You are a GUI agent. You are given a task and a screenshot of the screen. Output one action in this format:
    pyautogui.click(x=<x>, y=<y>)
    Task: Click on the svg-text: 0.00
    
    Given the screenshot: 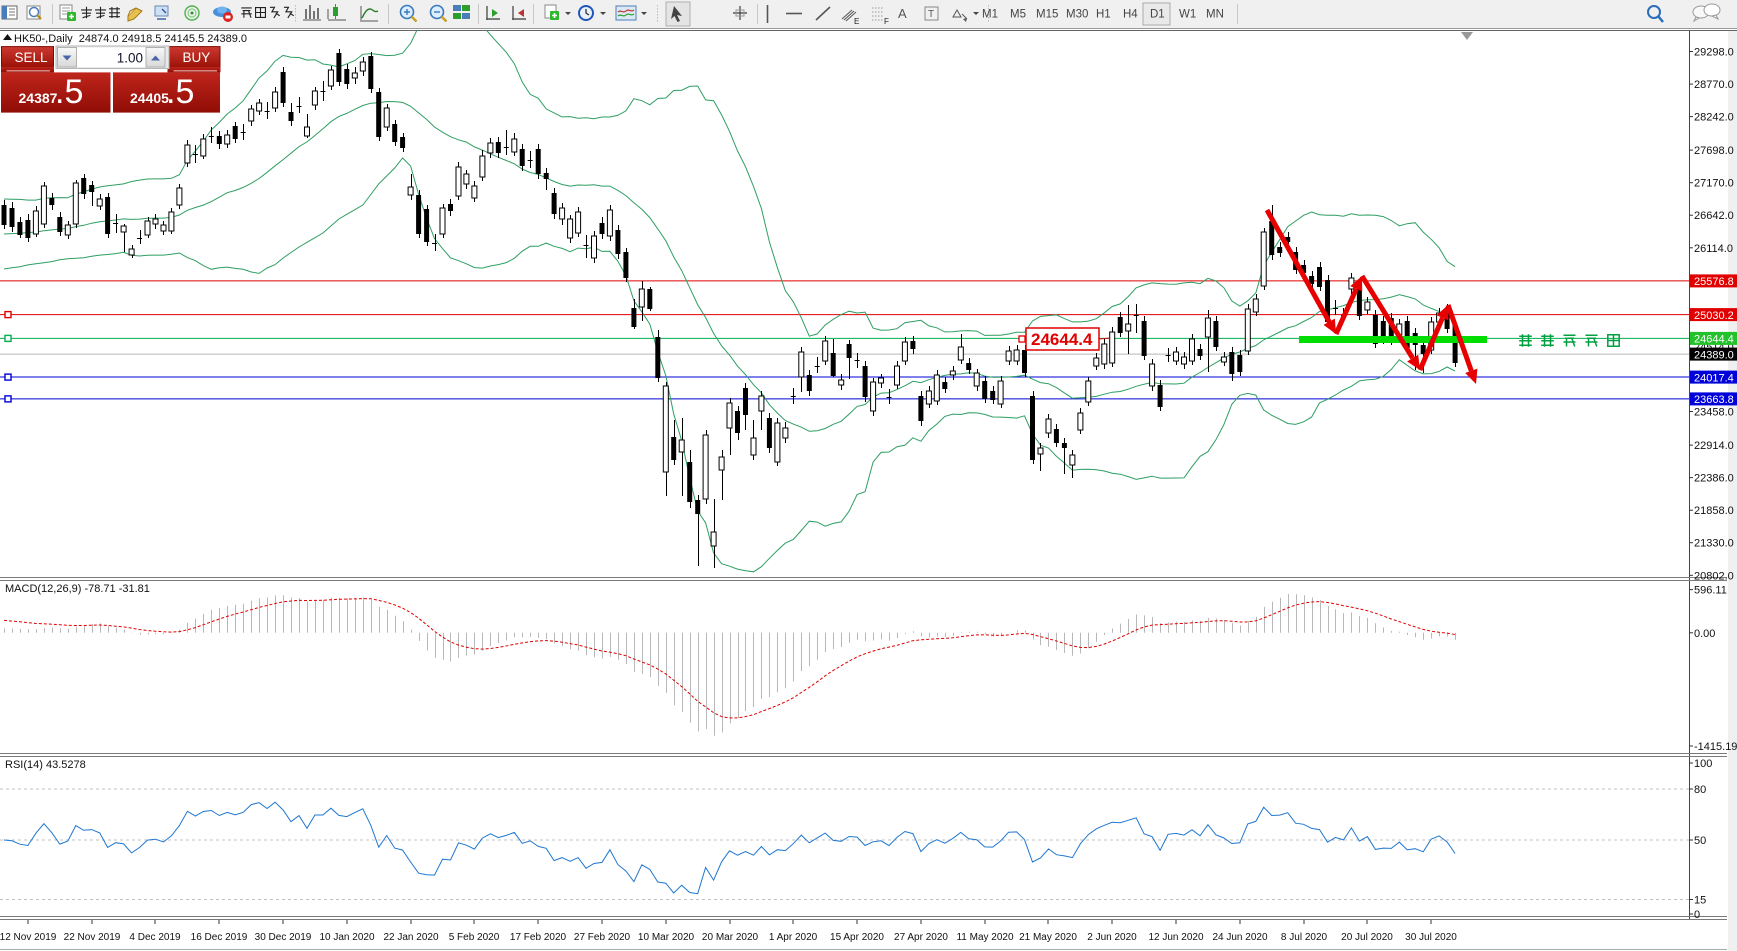 What is the action you would take?
    pyautogui.click(x=1704, y=634)
    